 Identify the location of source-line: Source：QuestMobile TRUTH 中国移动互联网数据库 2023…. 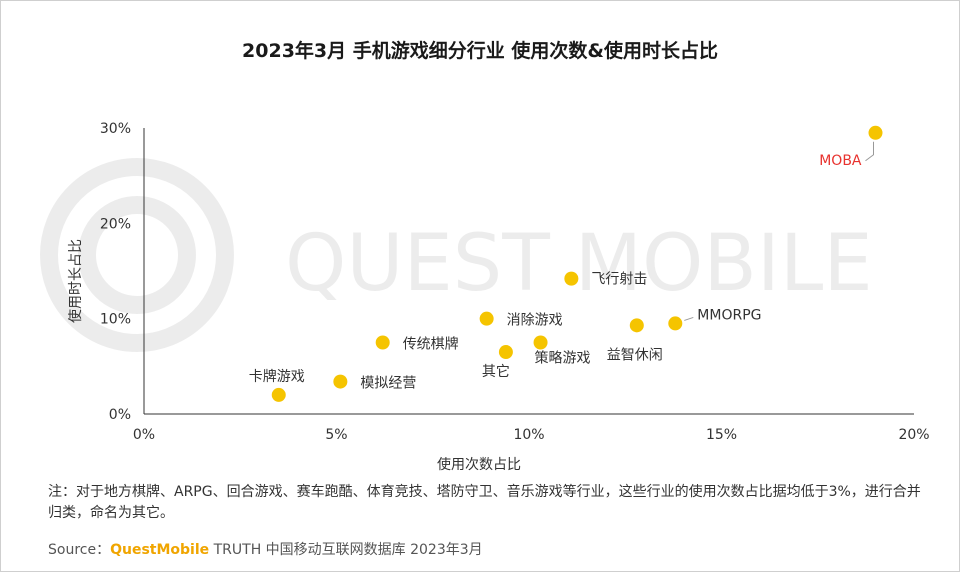
(265, 549).